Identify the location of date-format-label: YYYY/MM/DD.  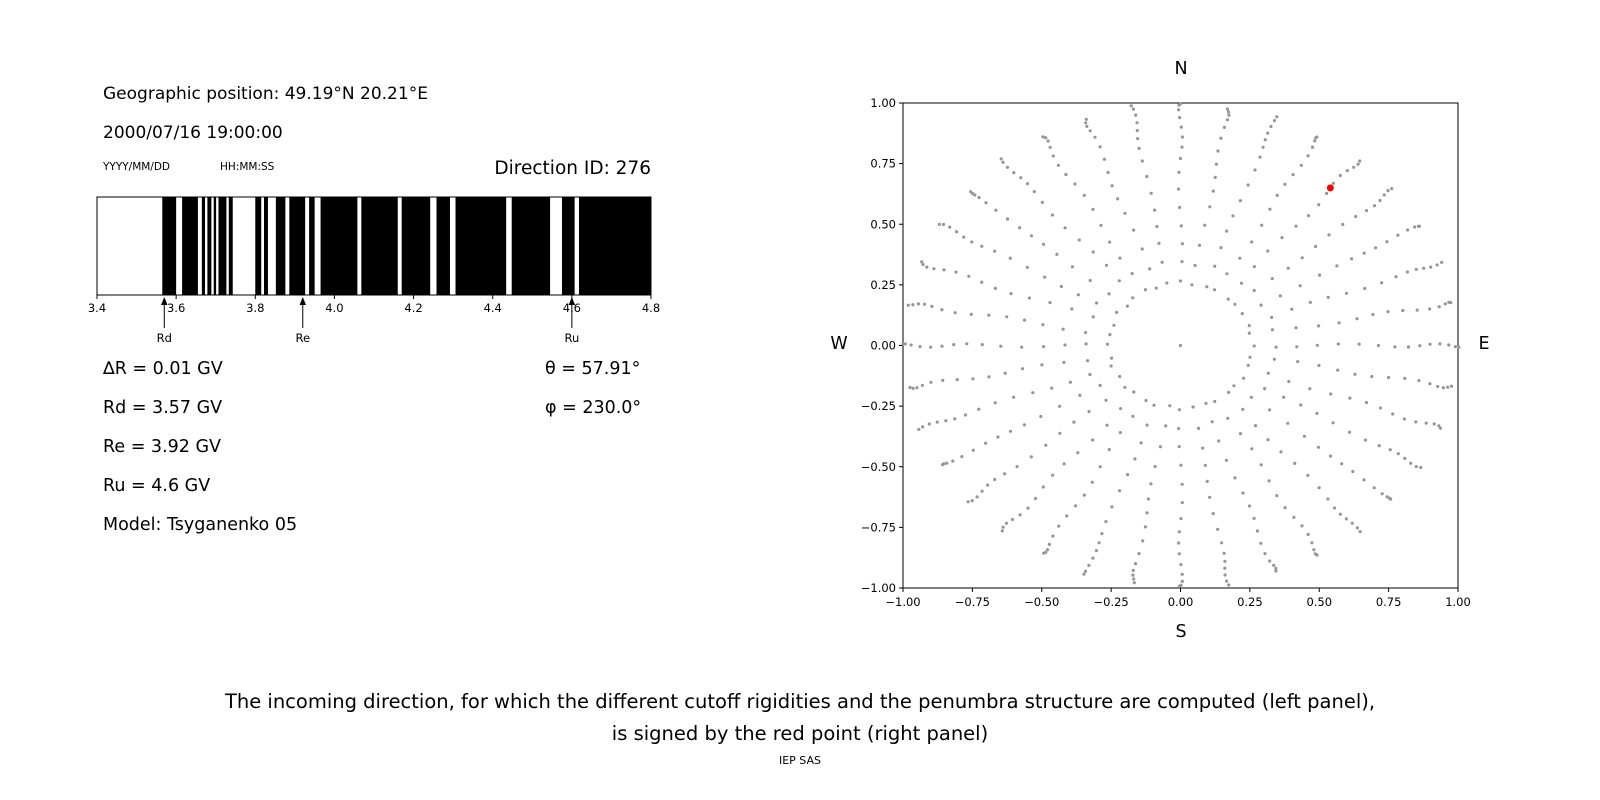
(137, 167).